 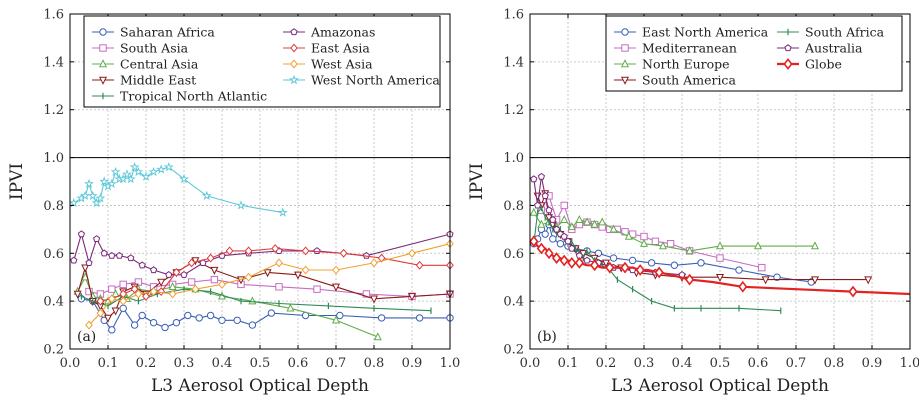 What do you see at coordinates (86, 337) in the screenshot?
I see `panel-label: (a)` at bounding box center [86, 337].